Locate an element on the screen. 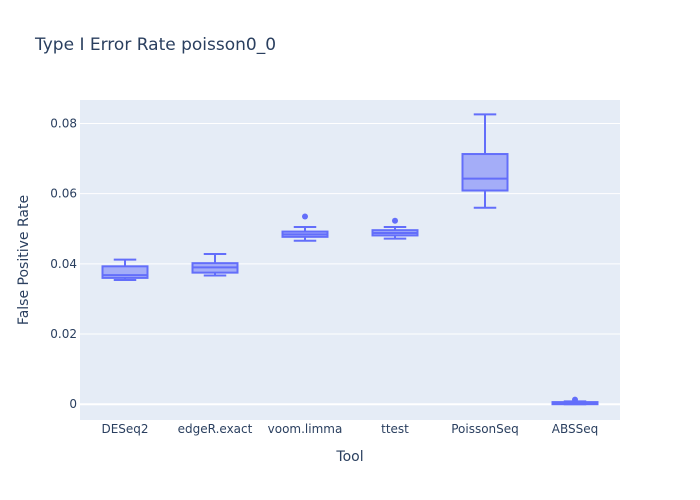 The image size is (700, 500). x-tick-label: ABSSeq is located at coordinates (575, 429).